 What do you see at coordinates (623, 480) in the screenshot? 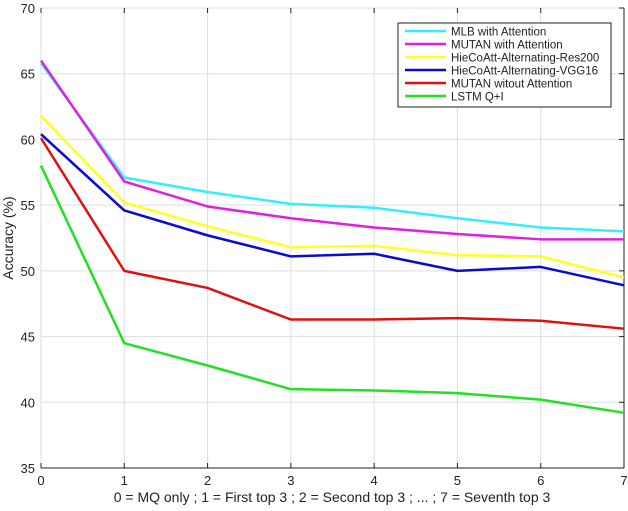
I see `x-tick-label: 7` at bounding box center [623, 480].